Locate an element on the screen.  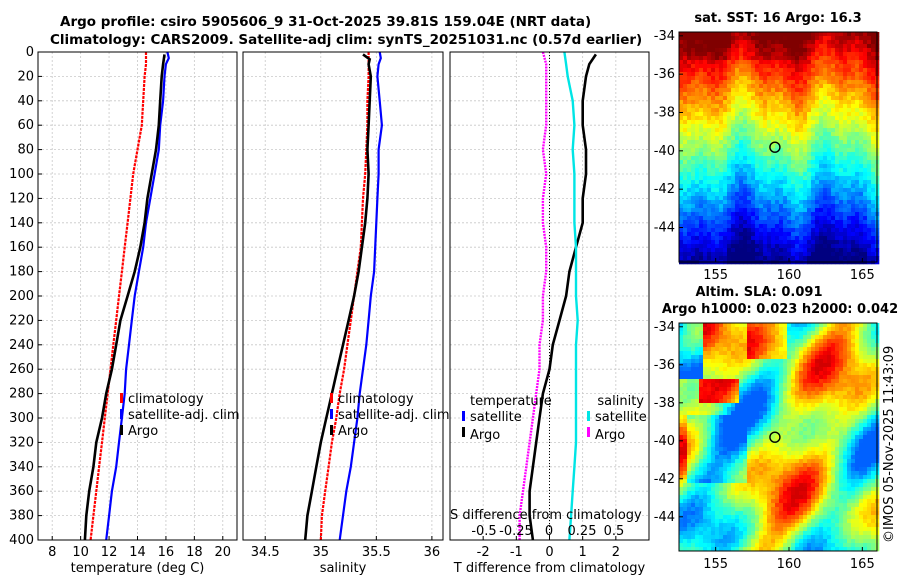
legend-label: satellite-adj. clim is located at coordinates (184, 415).